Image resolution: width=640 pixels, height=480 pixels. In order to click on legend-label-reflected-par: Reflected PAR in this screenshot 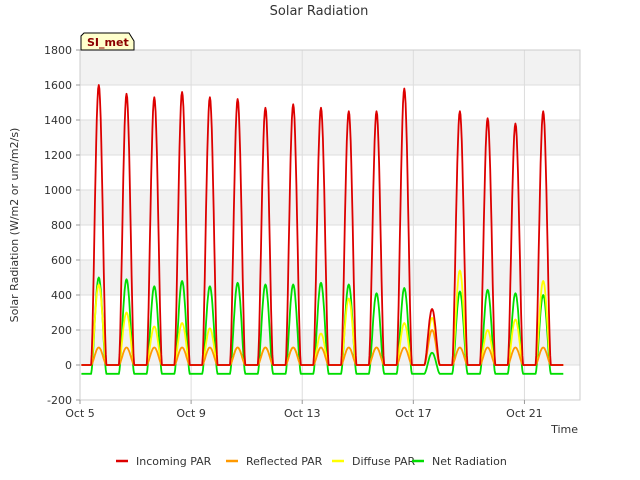, I will do `click(284, 461)`.